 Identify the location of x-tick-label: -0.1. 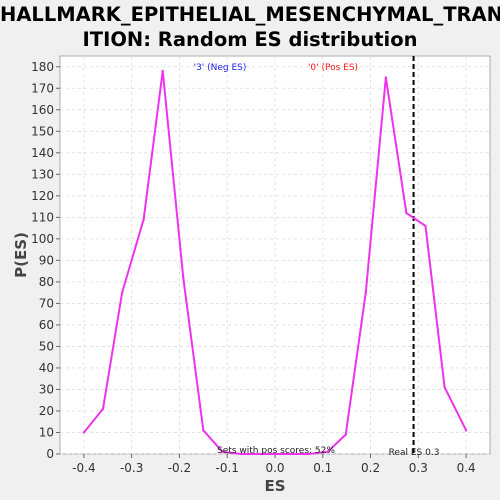
(227, 468).